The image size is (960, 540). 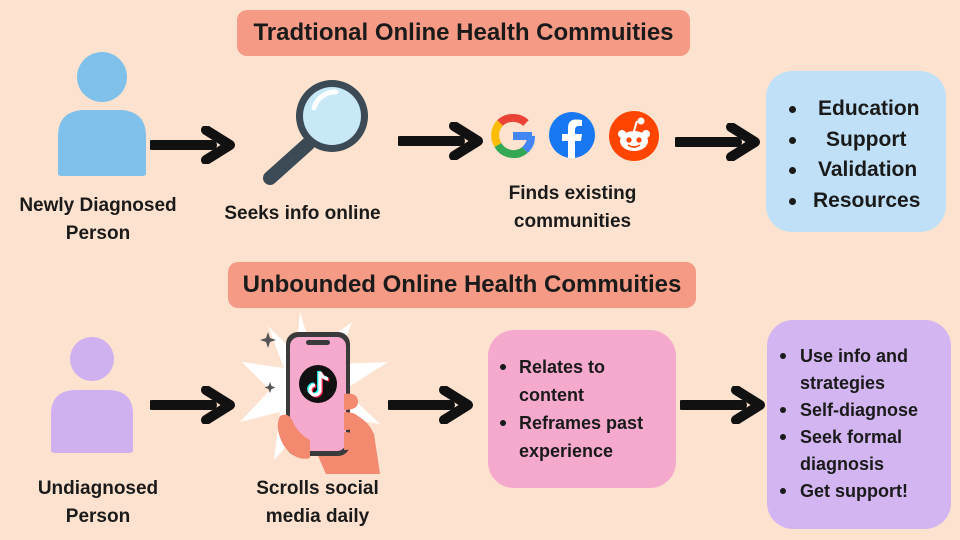 What do you see at coordinates (856, 140) in the screenshot?
I see `list-item: Support` at bounding box center [856, 140].